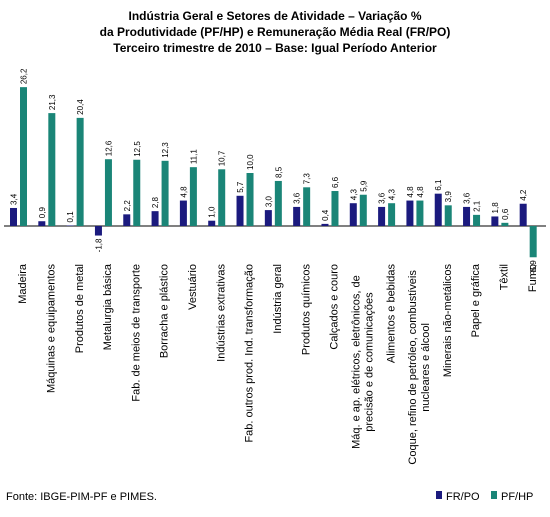  Describe the element at coordinates (24, 76) in the screenshot. I see `value-label: 26,2` at that location.